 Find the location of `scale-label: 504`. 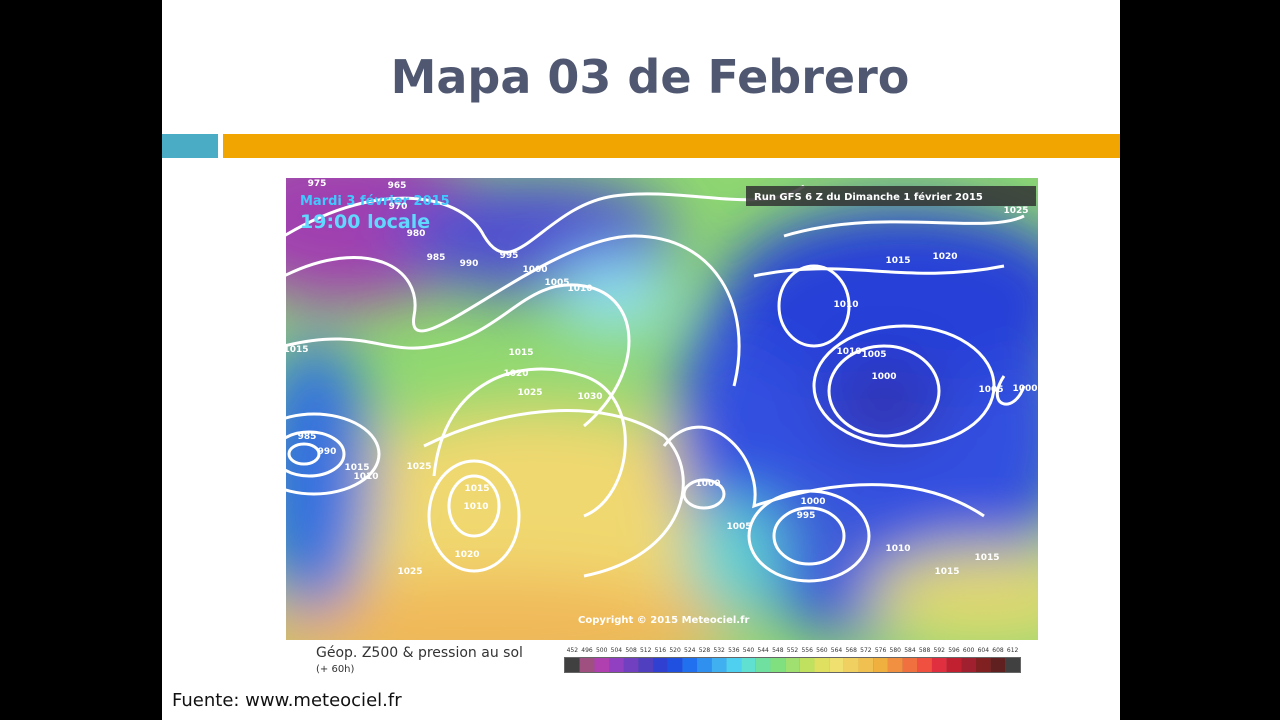

scale-label: 504 is located at coordinates (617, 650).